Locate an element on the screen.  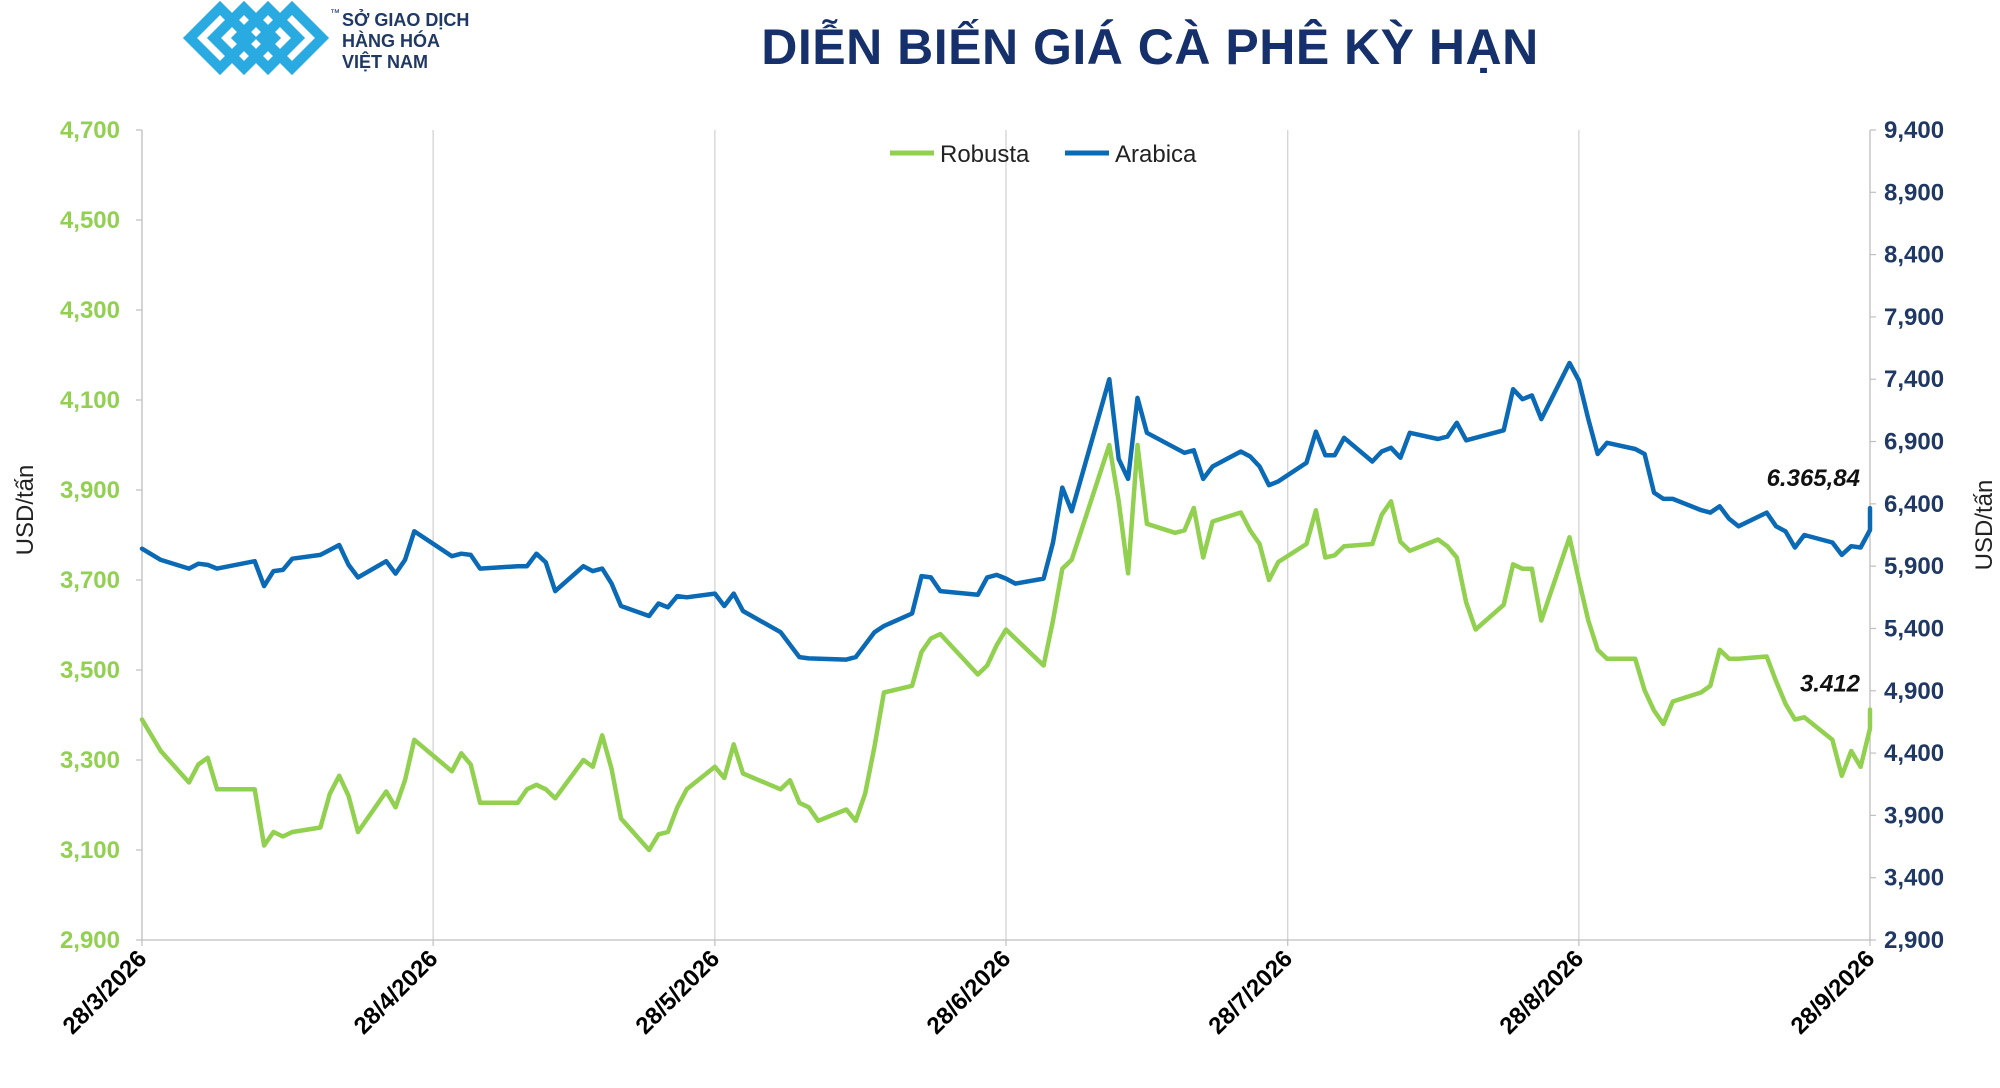
left-tick-label: 4,700 is located at coordinates (90, 130).